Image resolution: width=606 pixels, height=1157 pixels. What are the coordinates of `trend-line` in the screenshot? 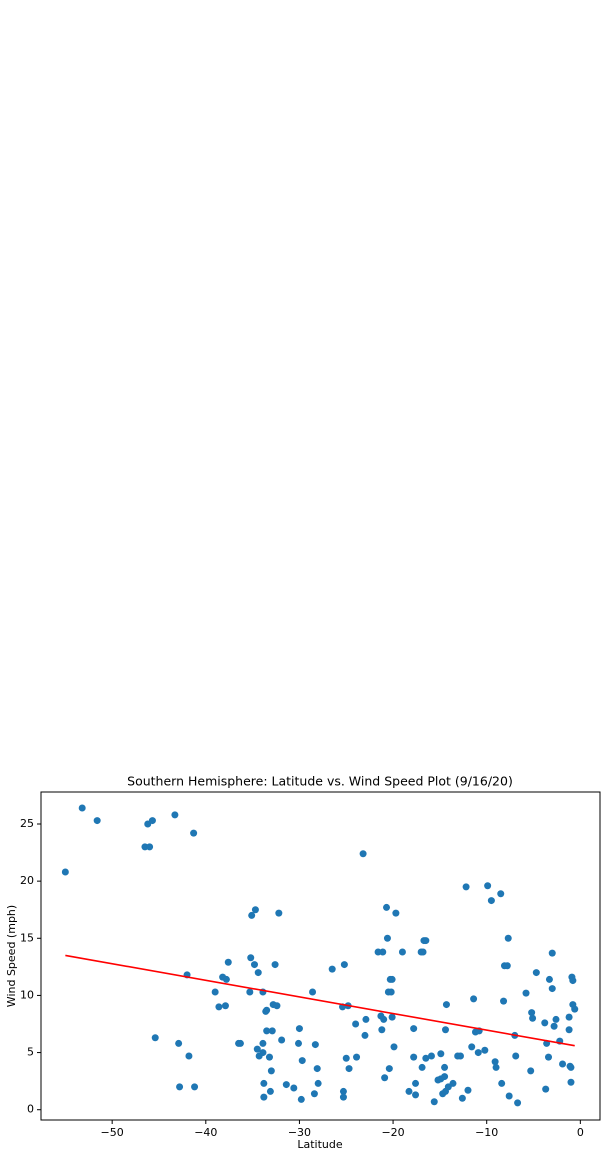 It's located at (320, 1000).